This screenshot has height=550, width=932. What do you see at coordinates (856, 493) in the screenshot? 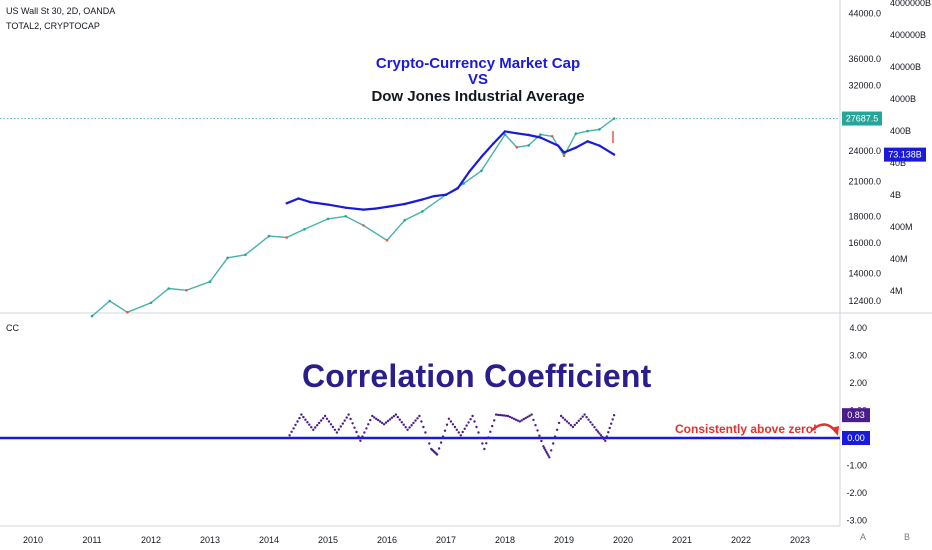
I see `cc-tick-label: -2.00` at bounding box center [856, 493].